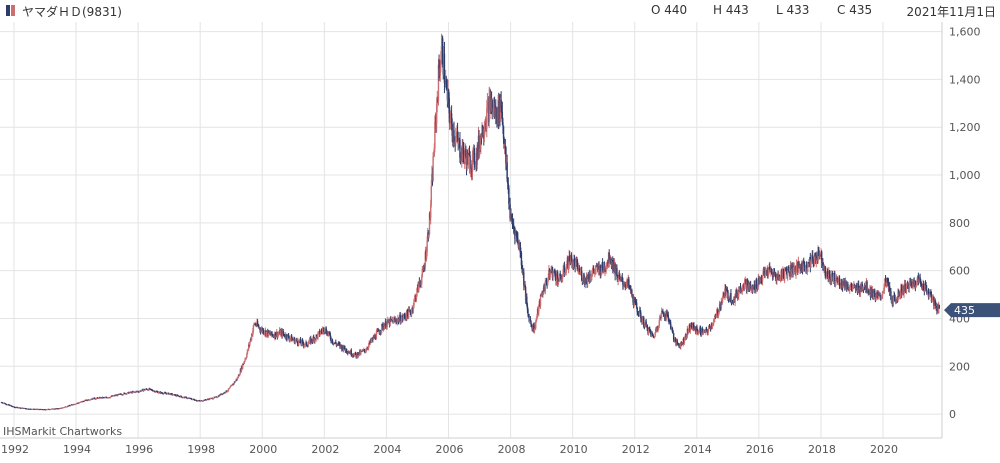 Image resolution: width=1000 pixels, height=463 pixels. Describe the element at coordinates (959, 366) in the screenshot. I see `y-tick-label: 200` at that location.